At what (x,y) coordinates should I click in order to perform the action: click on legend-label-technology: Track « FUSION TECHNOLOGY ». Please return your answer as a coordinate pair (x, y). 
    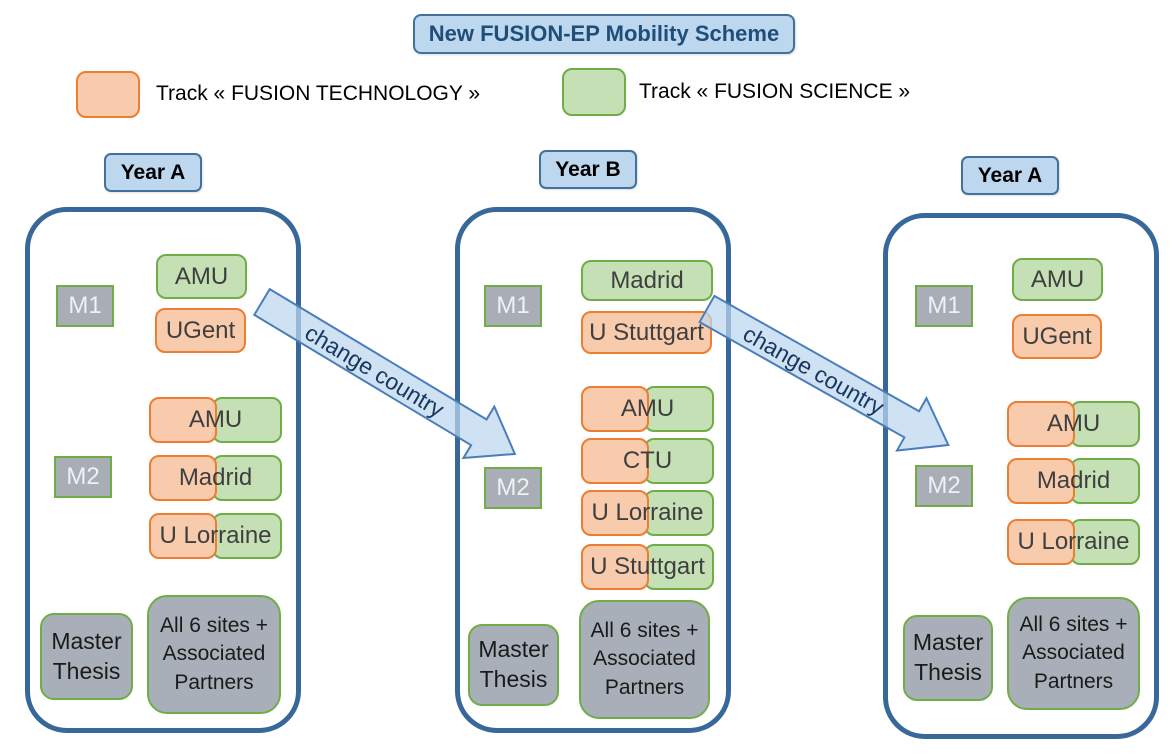
    Looking at the image, I should click on (318, 93).